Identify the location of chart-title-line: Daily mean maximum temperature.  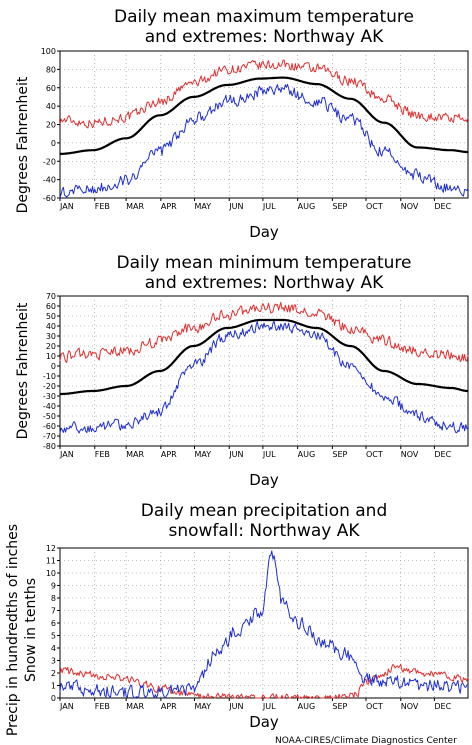
(264, 17).